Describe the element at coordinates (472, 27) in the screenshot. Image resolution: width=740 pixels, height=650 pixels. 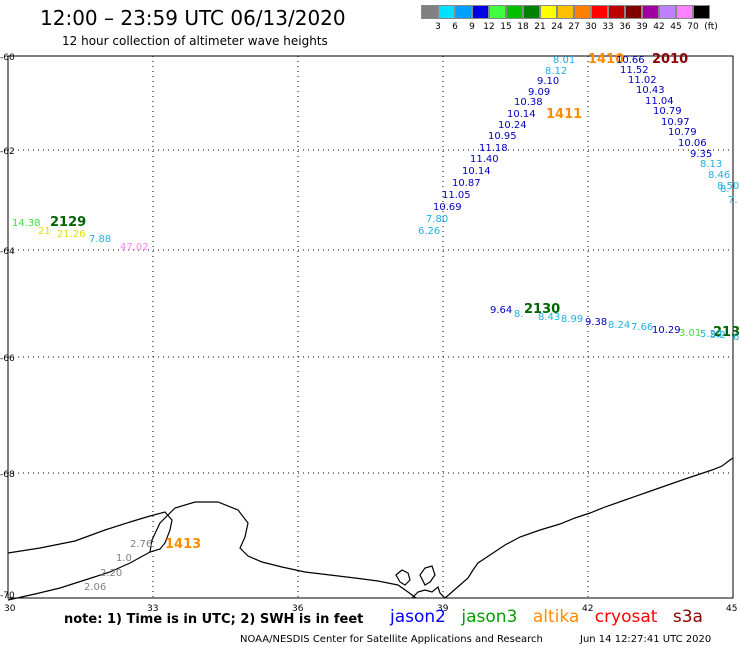
I see `color-scale-label: 9` at that location.